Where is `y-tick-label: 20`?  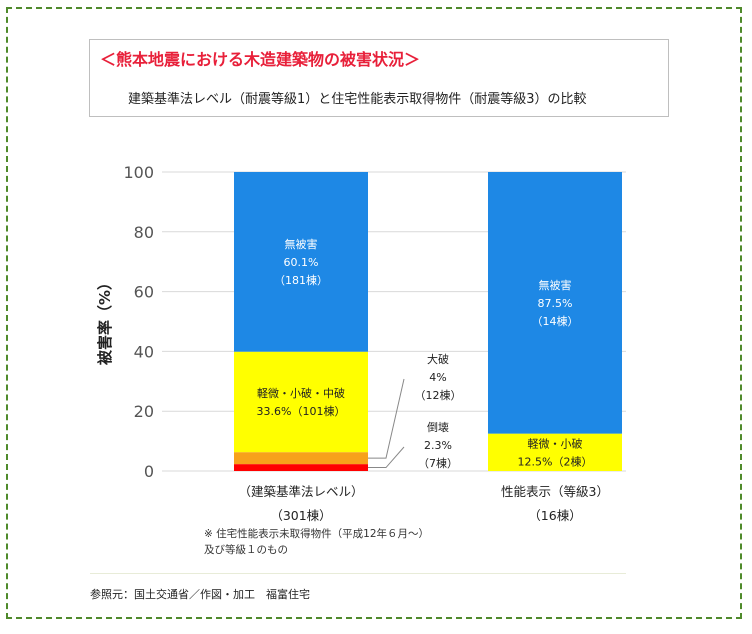 y-tick-label: 20 is located at coordinates (144, 411).